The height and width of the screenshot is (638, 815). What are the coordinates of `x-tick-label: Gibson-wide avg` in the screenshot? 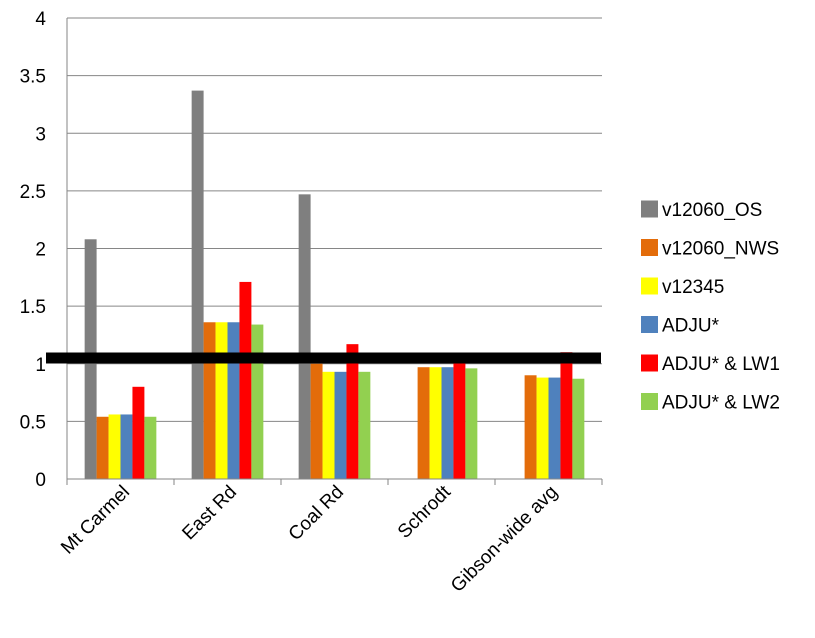 It's located at (504, 539).